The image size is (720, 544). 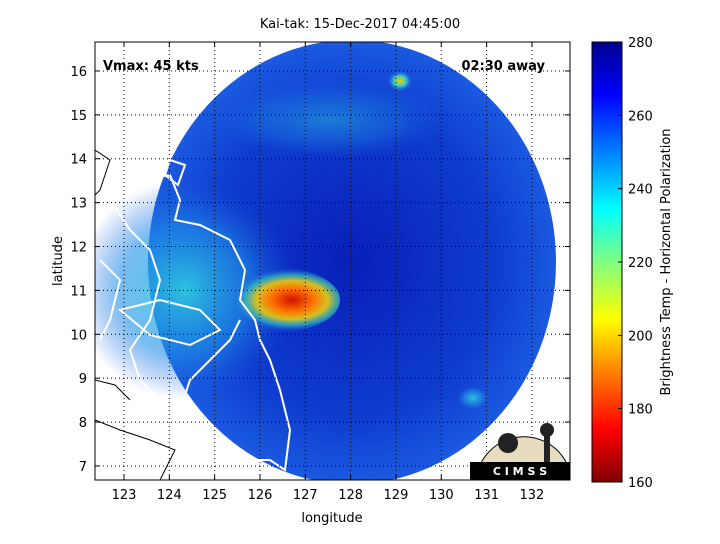 I want to click on x-tick-label: 126, so click(x=260, y=495).